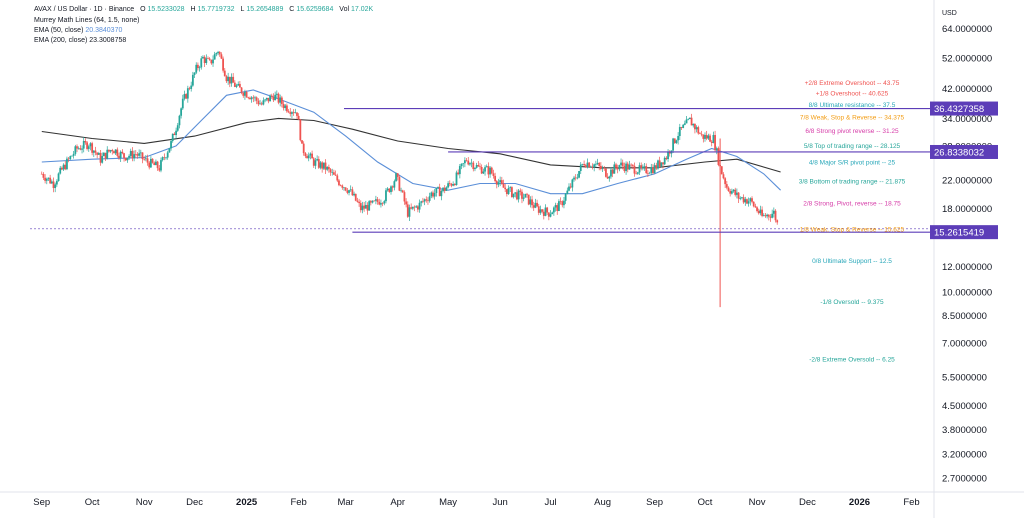 Image resolution: width=1024 pixels, height=518 pixels. What do you see at coordinates (967, 181) in the screenshot?
I see `y-tick-label: 22.0000000` at bounding box center [967, 181].